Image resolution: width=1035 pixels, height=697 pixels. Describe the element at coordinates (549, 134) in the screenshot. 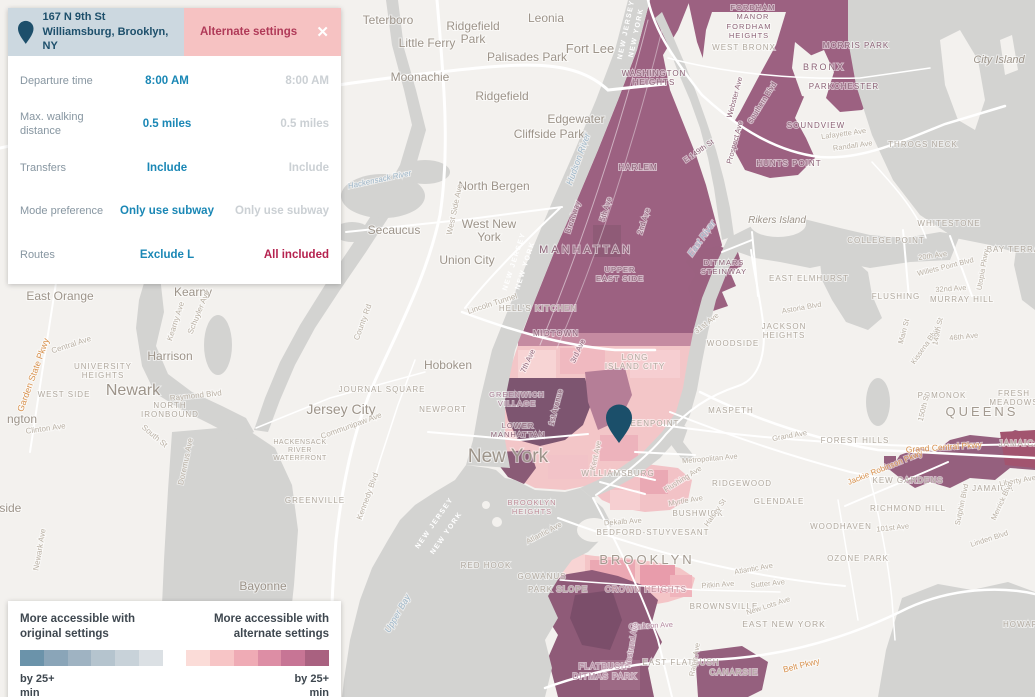

I see `map-label: Cliffside Park` at that location.